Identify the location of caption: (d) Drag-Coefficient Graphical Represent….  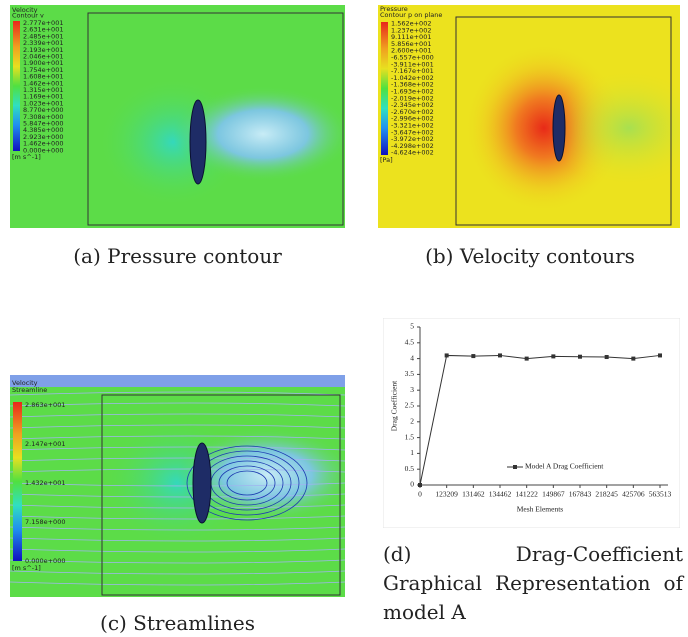
(533, 583).